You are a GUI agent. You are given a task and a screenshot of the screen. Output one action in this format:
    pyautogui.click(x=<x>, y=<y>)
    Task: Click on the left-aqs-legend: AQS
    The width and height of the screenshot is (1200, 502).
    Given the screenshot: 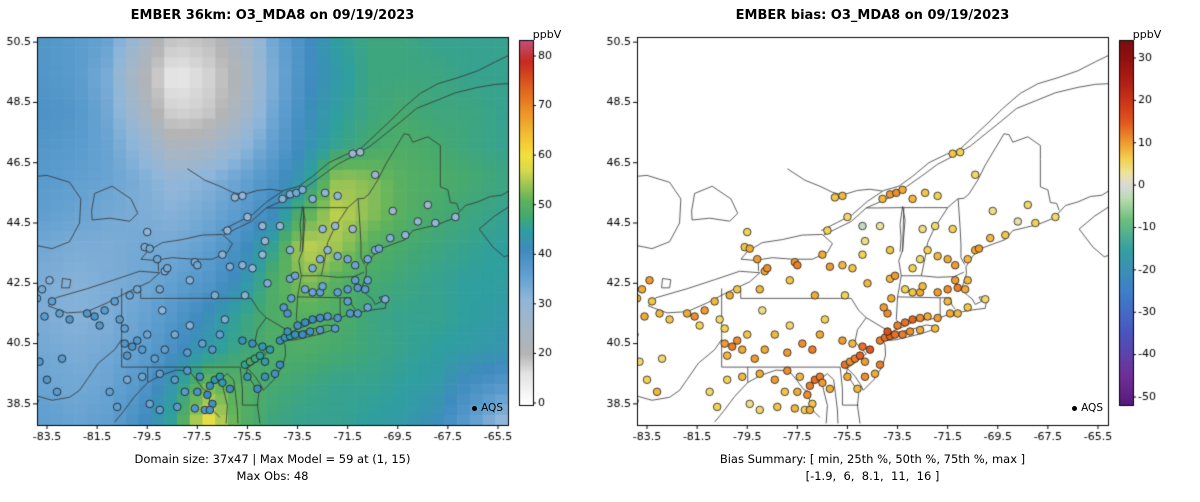 What is the action you would take?
    pyautogui.click(x=478, y=408)
    